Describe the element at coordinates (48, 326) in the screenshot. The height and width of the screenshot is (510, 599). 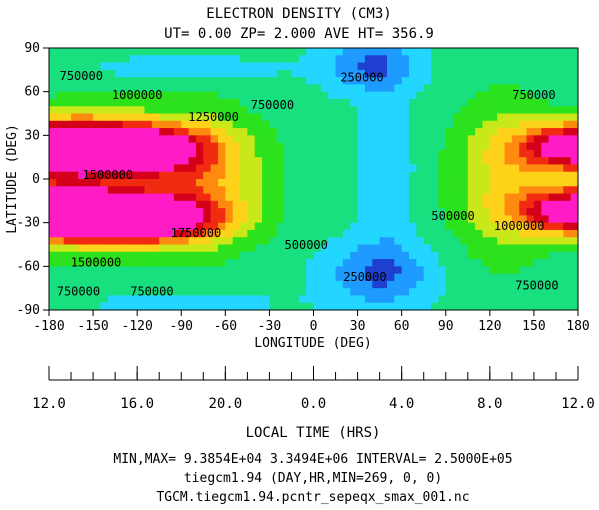
I see `x-tick-label: -180` at that location.